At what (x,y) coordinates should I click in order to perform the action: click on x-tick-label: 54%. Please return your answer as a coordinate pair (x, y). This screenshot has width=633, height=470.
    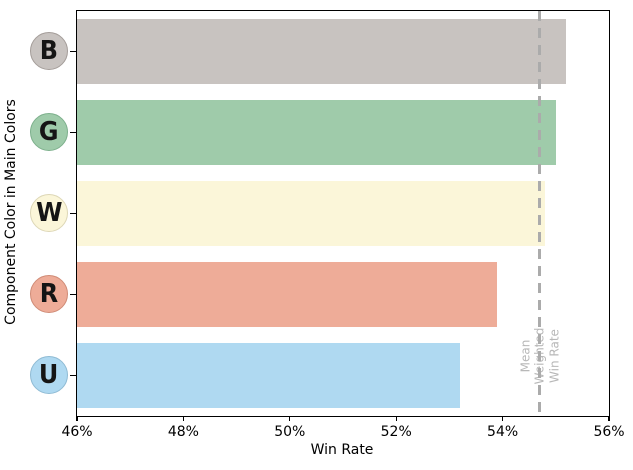
    Looking at the image, I should click on (503, 432).